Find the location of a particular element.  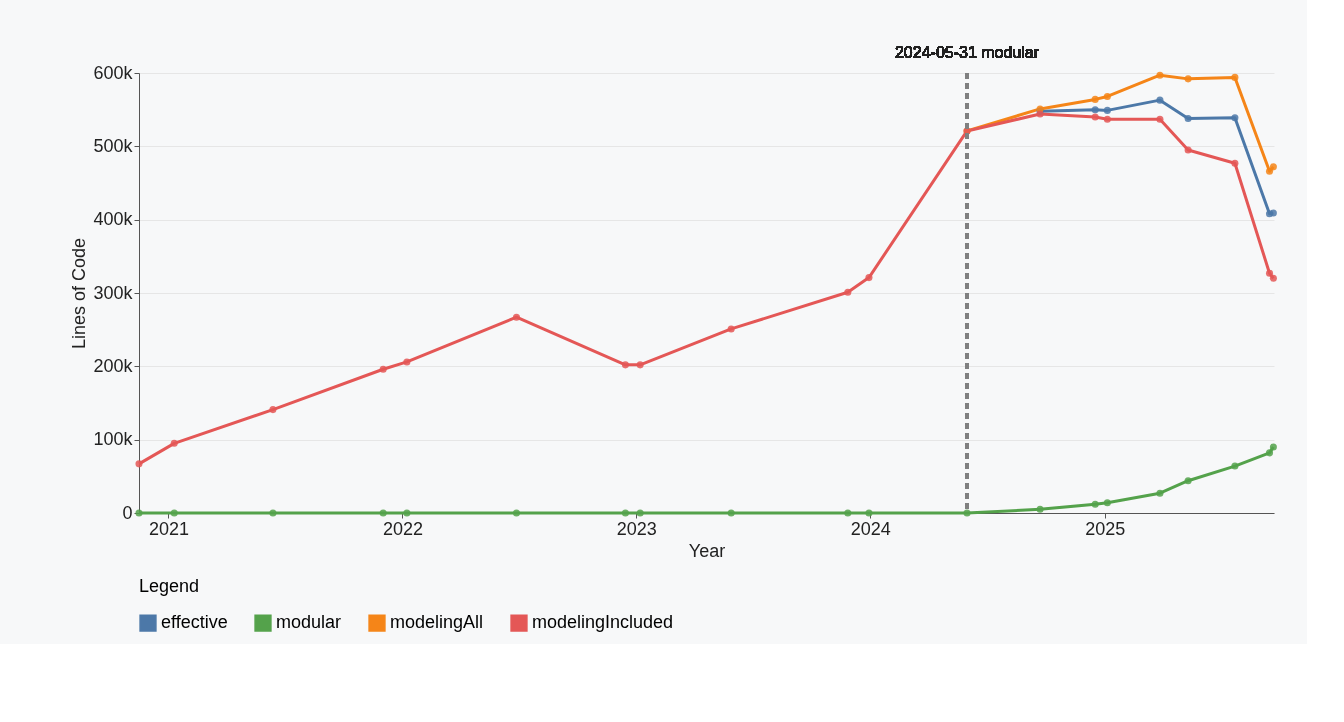

legend-label: modelingAll is located at coordinates (437, 622).